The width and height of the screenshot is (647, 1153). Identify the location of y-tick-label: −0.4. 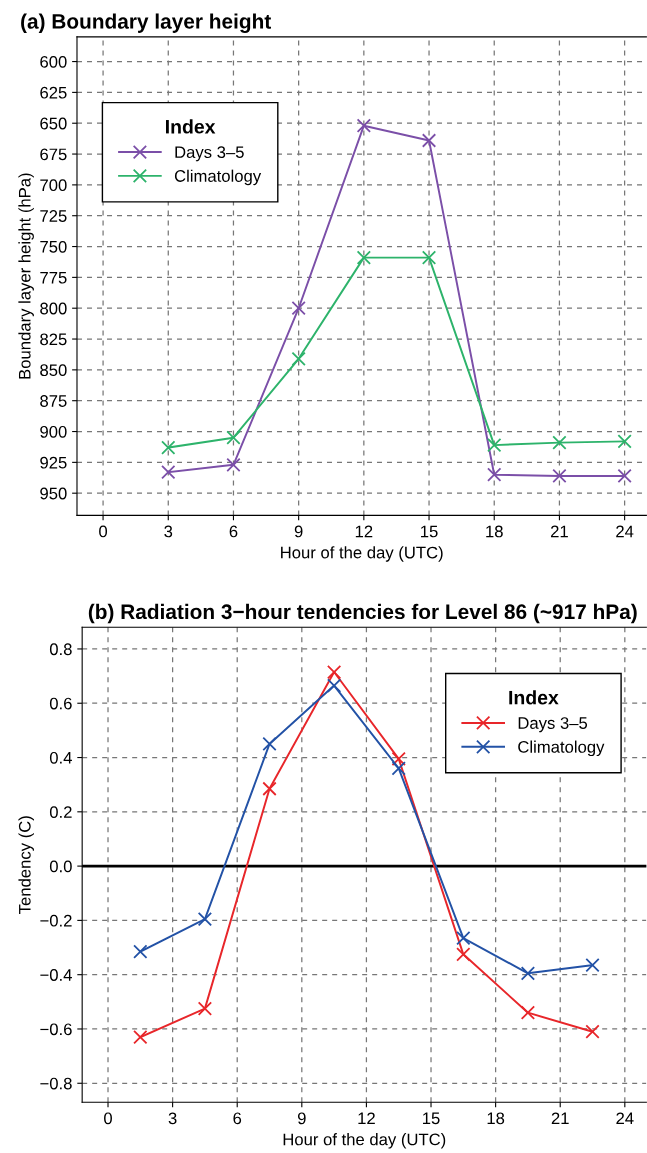
(56, 975).